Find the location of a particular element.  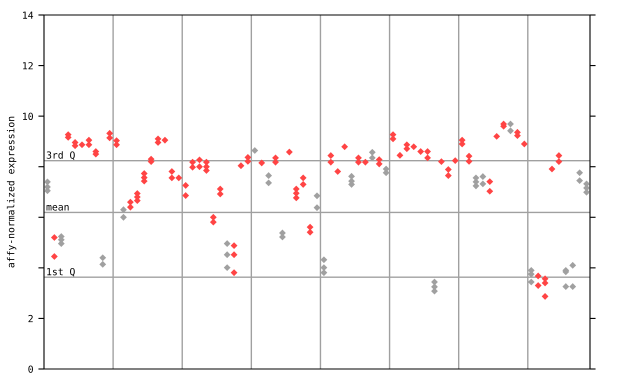

y-axis-title: affy-normalized expression is located at coordinates (11, 192).